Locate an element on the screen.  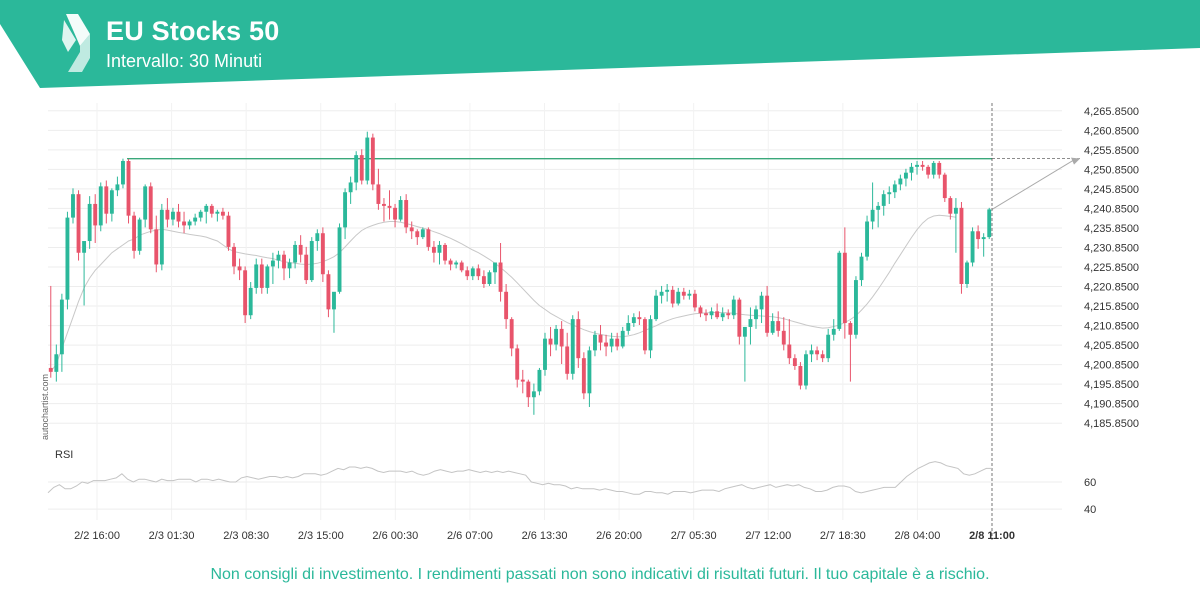
price-tick-label: 4,205.8500 is located at coordinates (1111, 346).